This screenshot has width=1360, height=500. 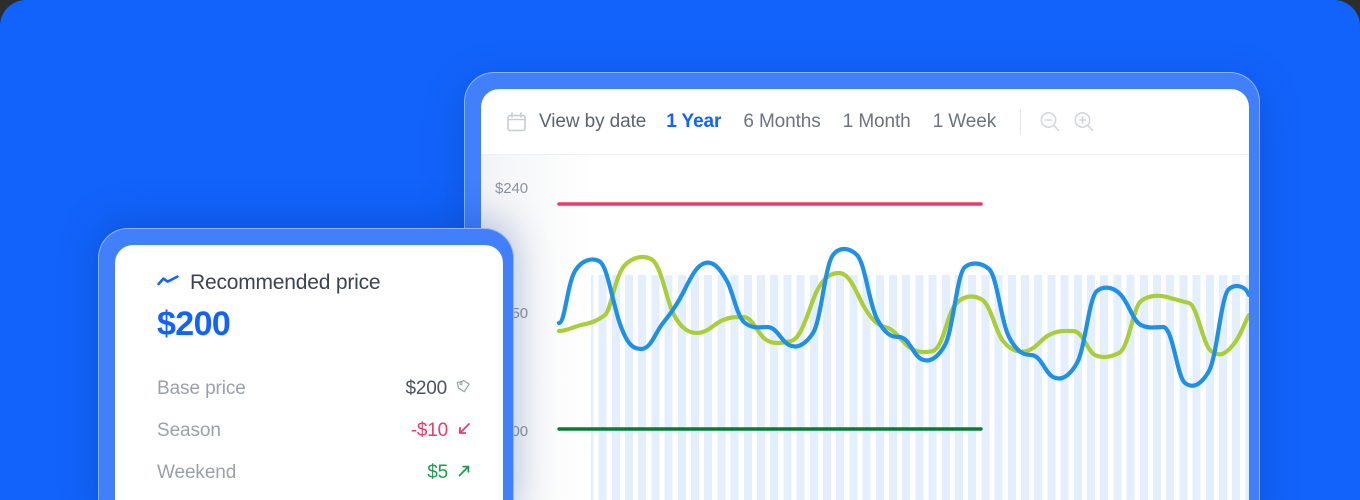 I want to click on breakdown-label: Weekend, so click(x=197, y=472).